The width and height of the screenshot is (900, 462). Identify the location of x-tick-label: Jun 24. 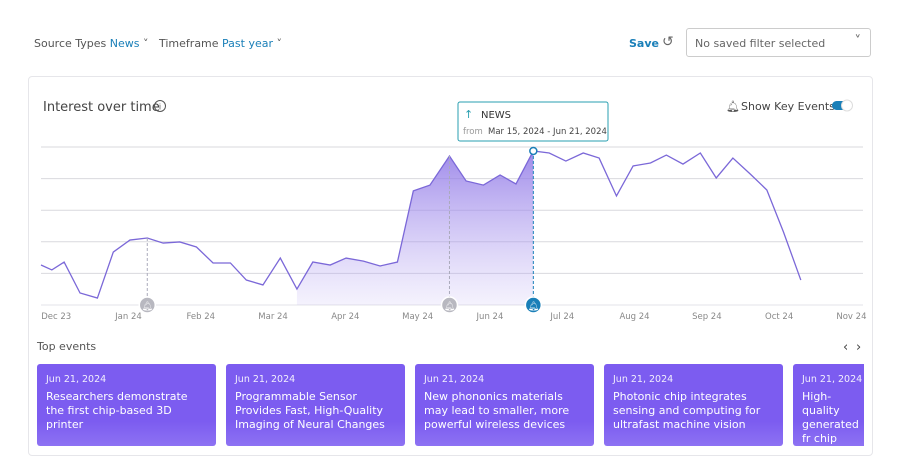
(490, 317).